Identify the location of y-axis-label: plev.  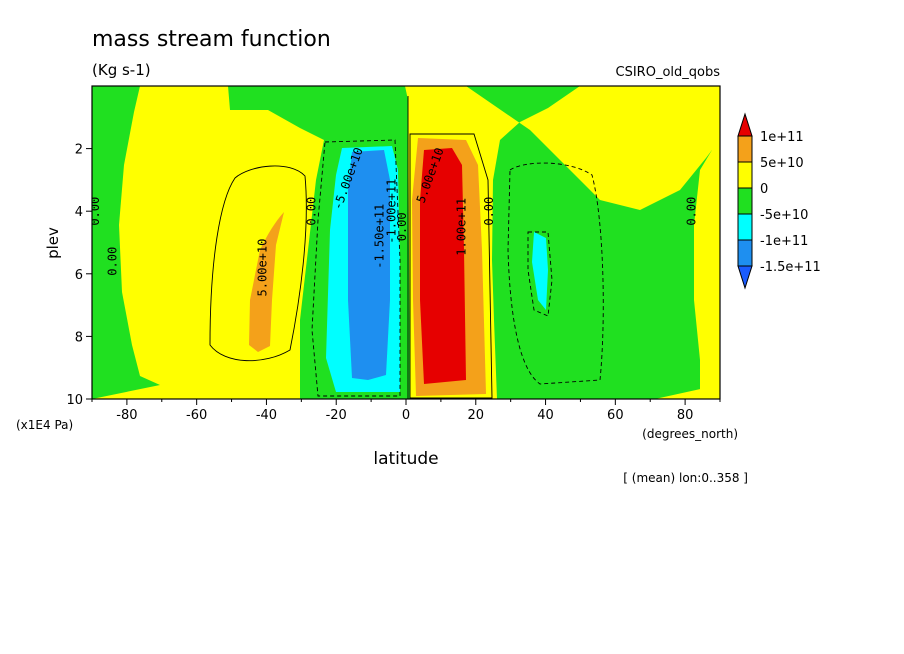
(53, 243).